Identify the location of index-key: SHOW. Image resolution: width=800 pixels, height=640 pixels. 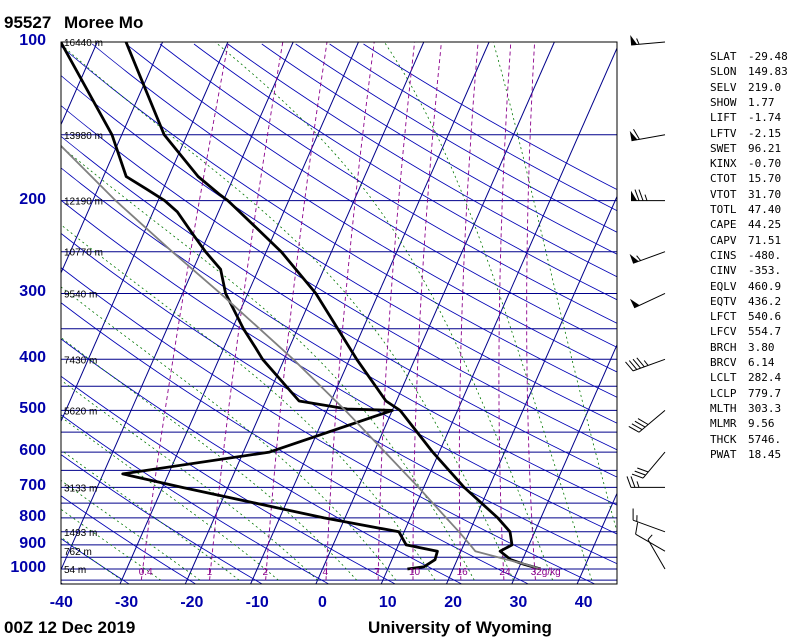
(723, 102).